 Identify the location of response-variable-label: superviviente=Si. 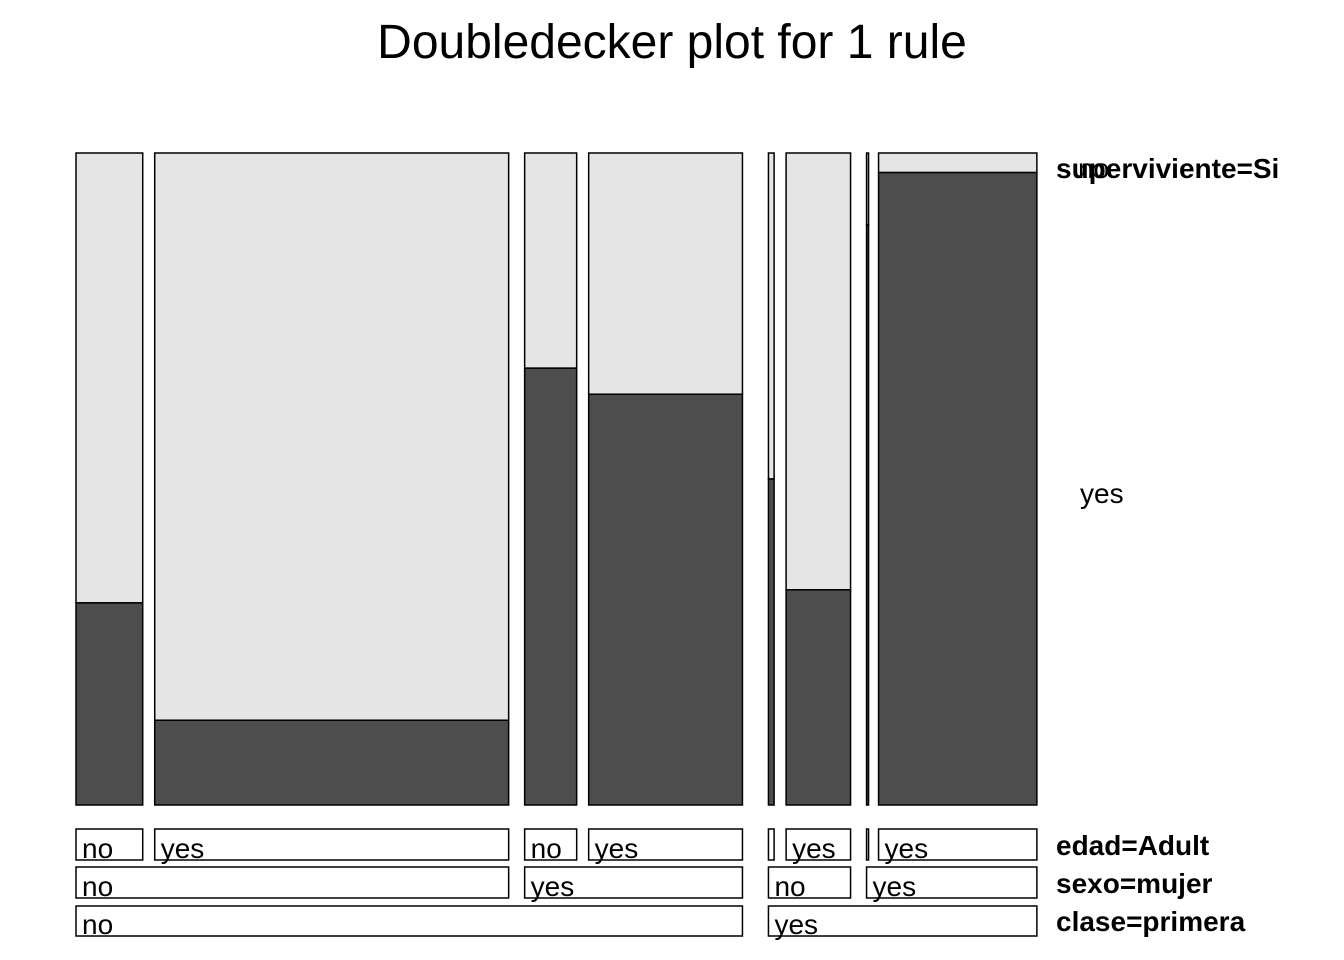
(1167, 168).